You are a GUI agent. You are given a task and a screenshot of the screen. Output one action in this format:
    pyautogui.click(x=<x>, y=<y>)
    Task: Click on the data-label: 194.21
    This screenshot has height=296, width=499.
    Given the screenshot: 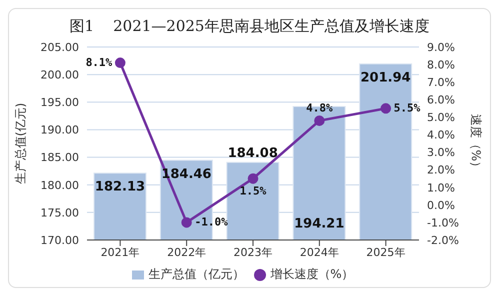 What is the action you would take?
    pyautogui.click(x=319, y=224)
    